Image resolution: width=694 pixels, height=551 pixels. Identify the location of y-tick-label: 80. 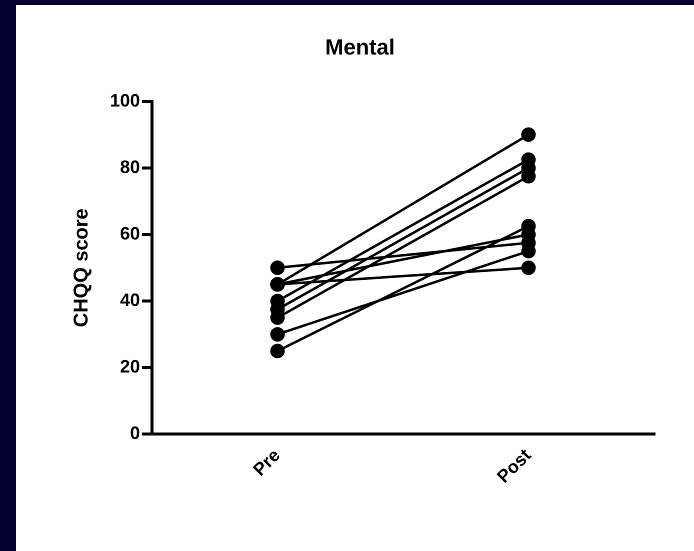
(130, 166).